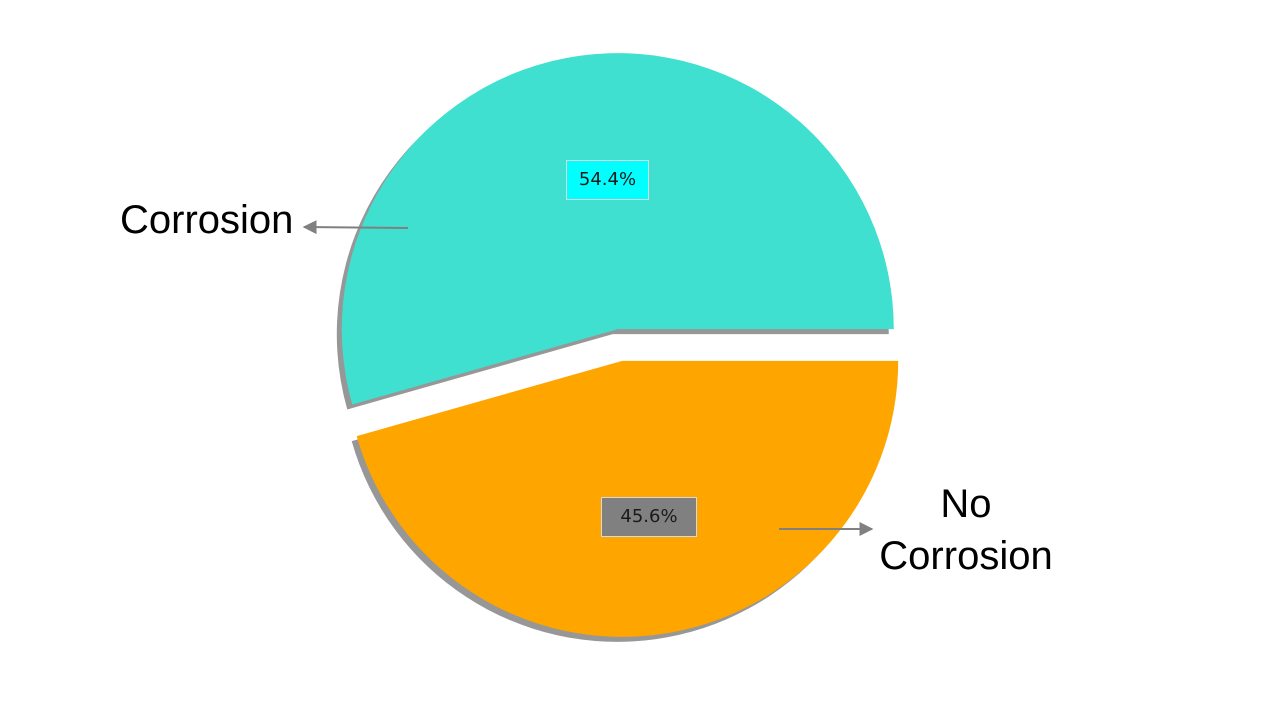  What do you see at coordinates (966, 556) in the screenshot?
I see `no-corrosion-label-line2: Corrosion` at bounding box center [966, 556].